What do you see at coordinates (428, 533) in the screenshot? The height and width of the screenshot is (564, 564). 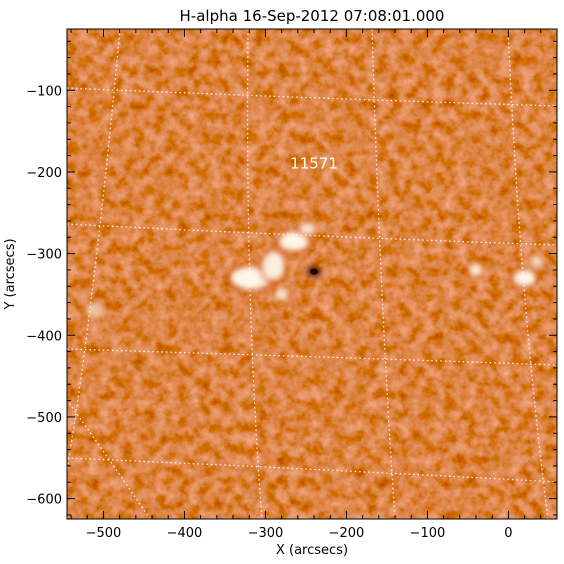 I see `x-tick-label: −100` at bounding box center [428, 533].